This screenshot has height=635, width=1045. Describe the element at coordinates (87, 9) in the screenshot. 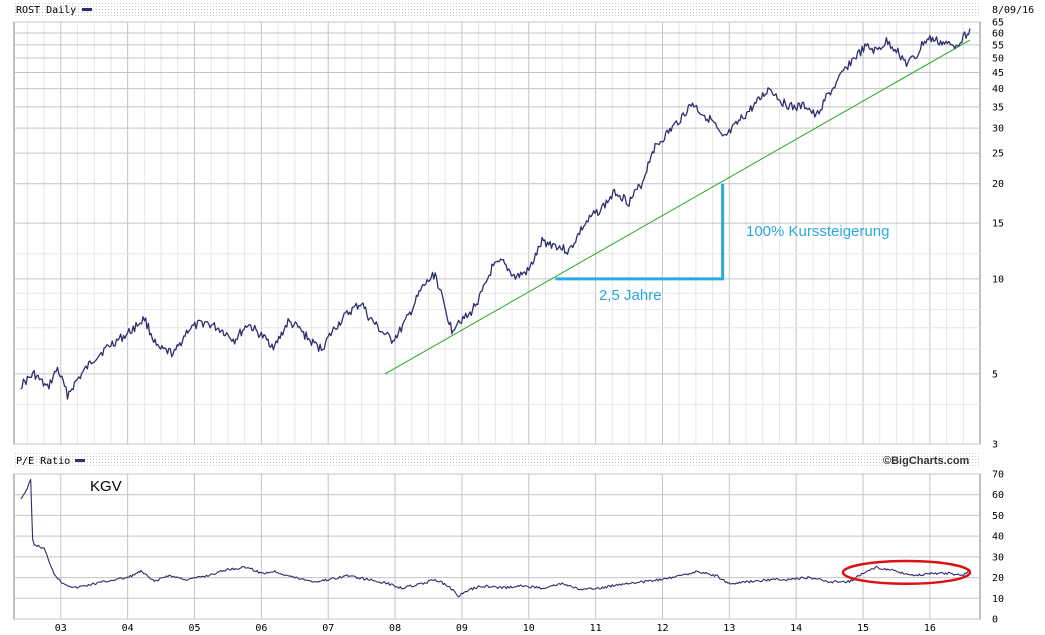

I see `price-legend-swatch` at that location.